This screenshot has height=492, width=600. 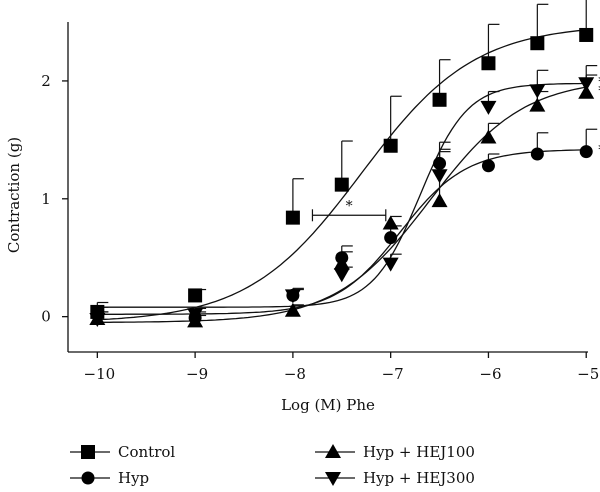 I want to click on legend-item-hyp-hej300: Hyp + HEJ300, so click(x=395, y=478).